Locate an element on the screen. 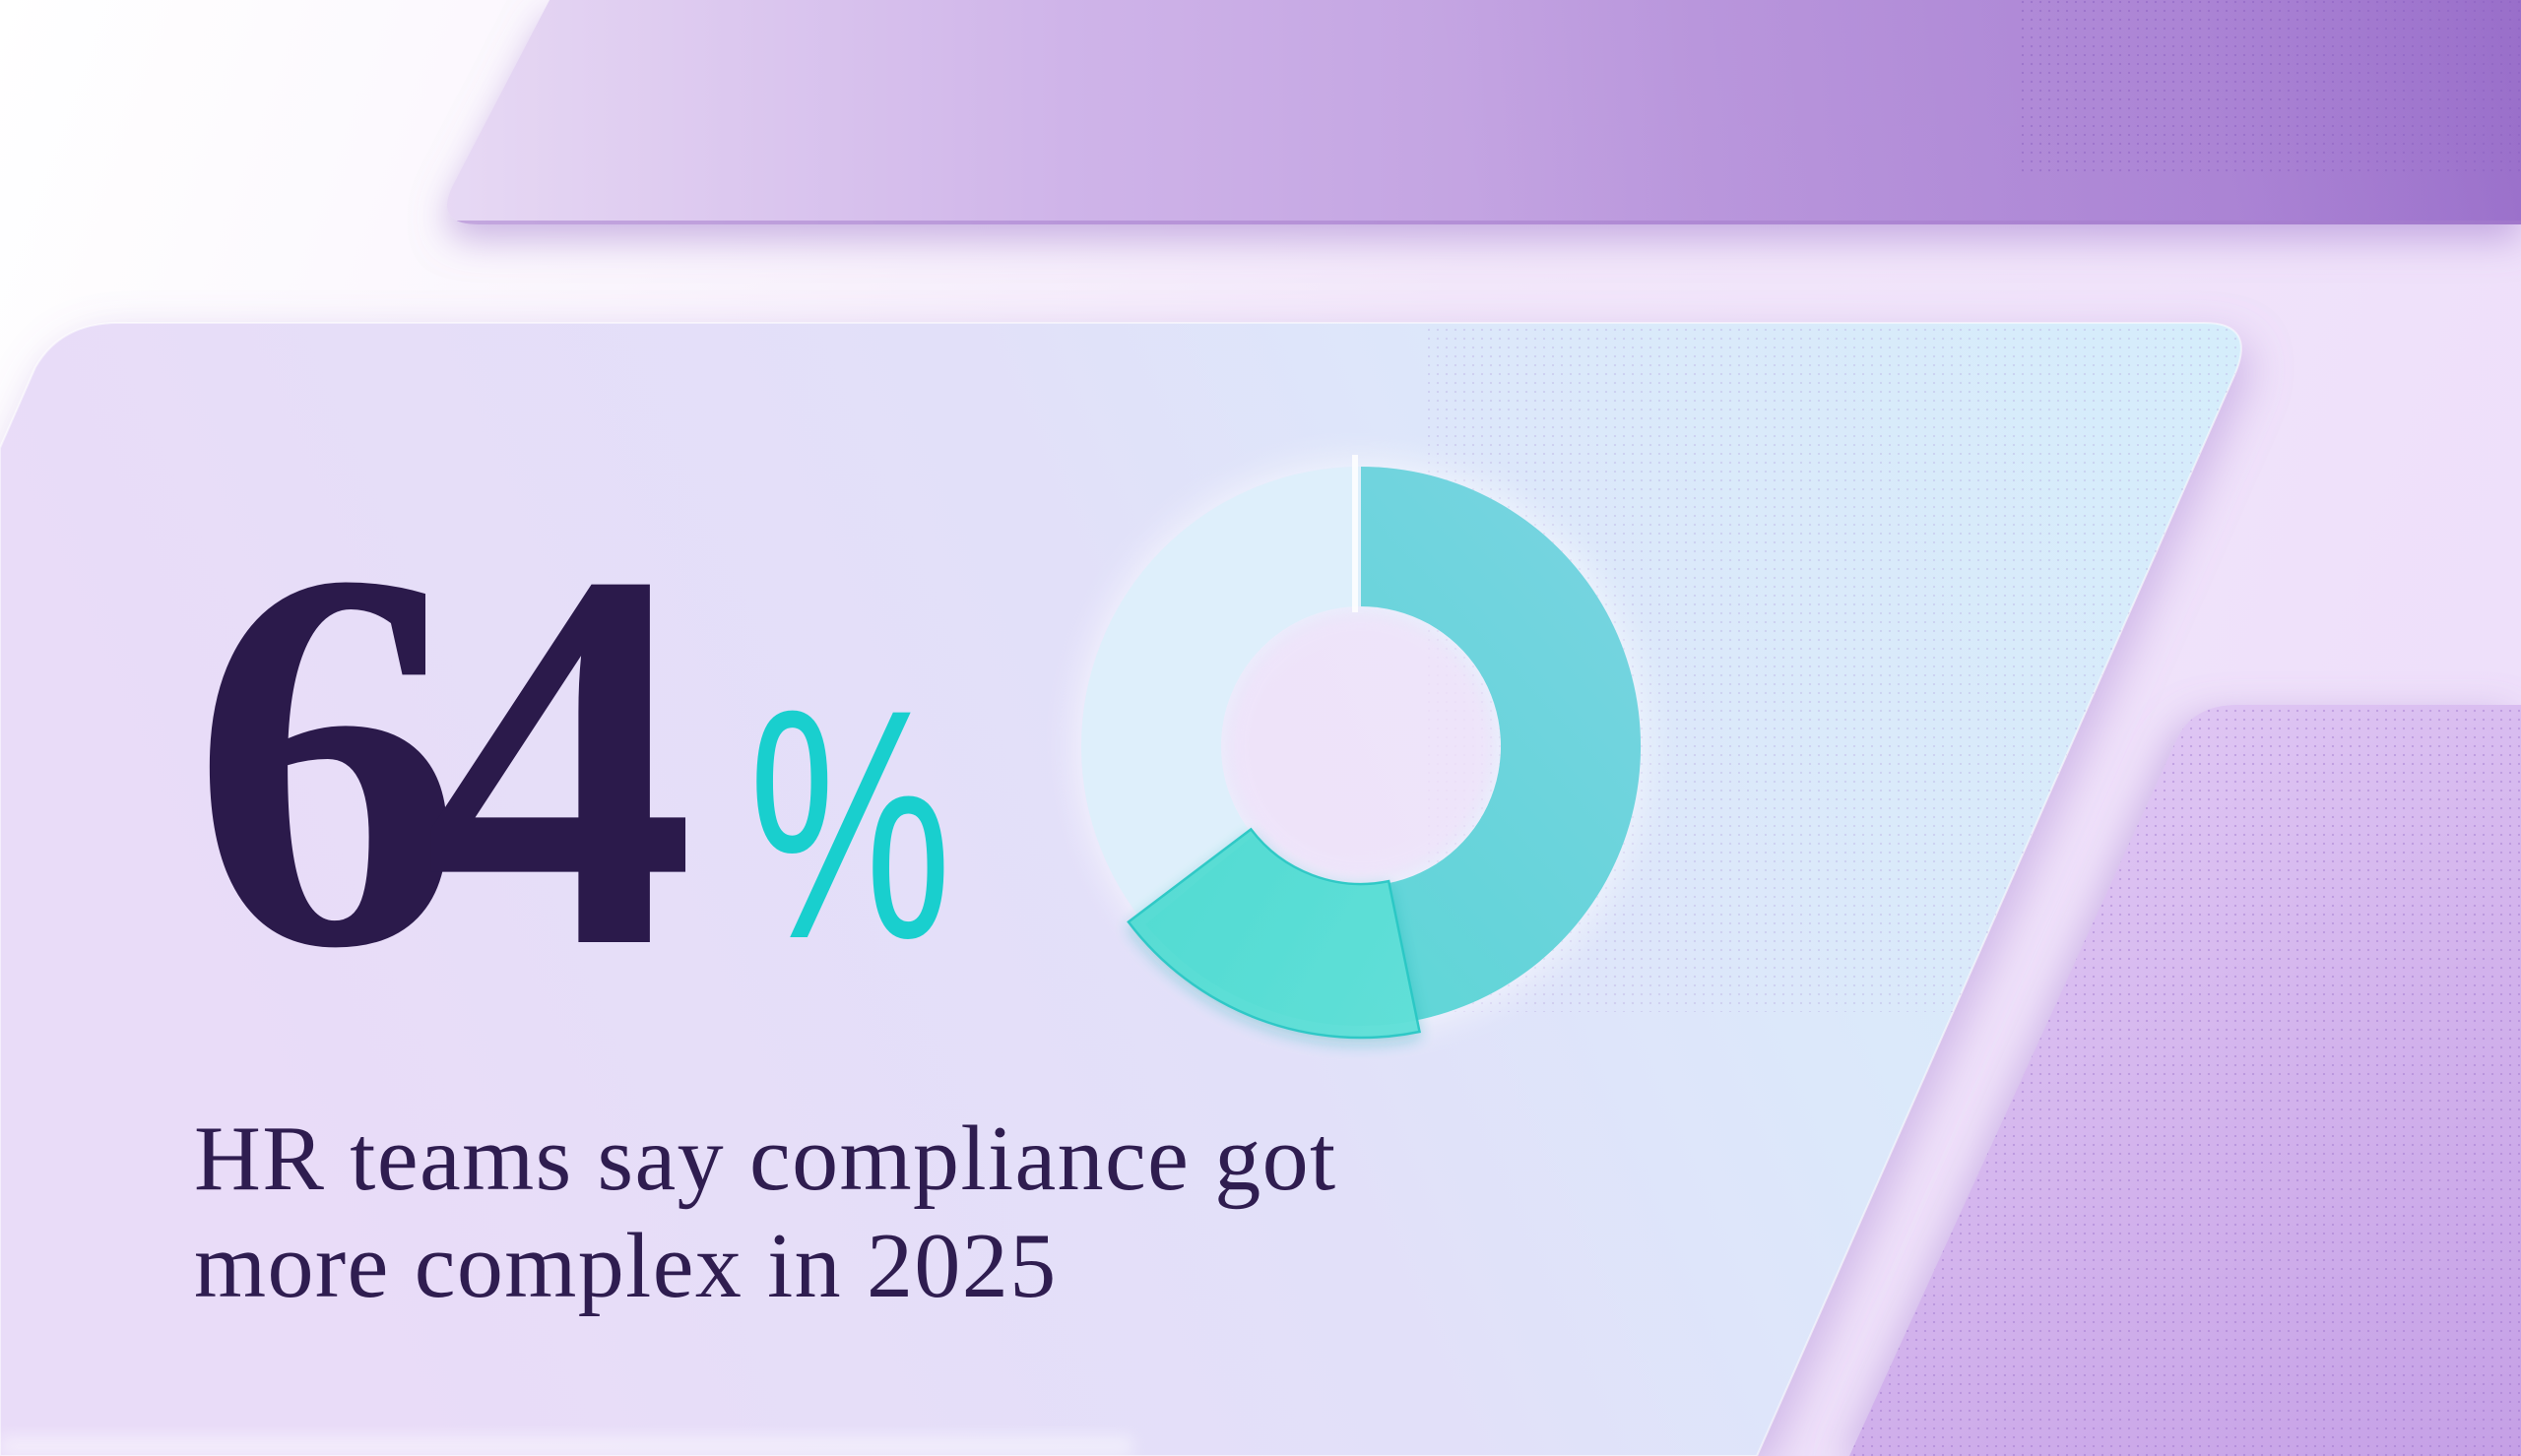 The height and width of the screenshot is (1456, 2521). donut-chart is located at coordinates (1360, 747).